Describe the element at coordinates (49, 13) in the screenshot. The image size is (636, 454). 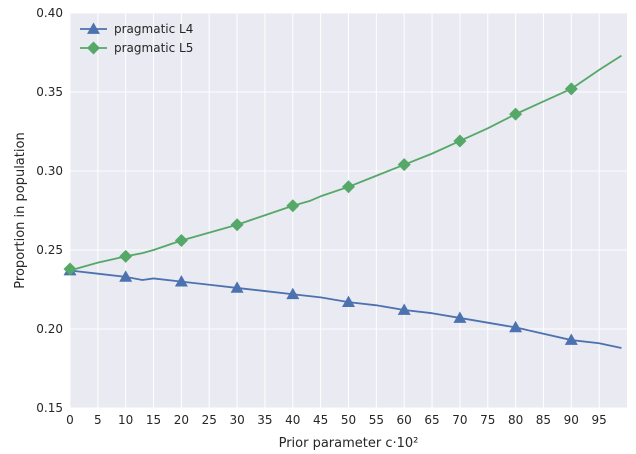
I see `y-tick-label: 0.40` at that location.